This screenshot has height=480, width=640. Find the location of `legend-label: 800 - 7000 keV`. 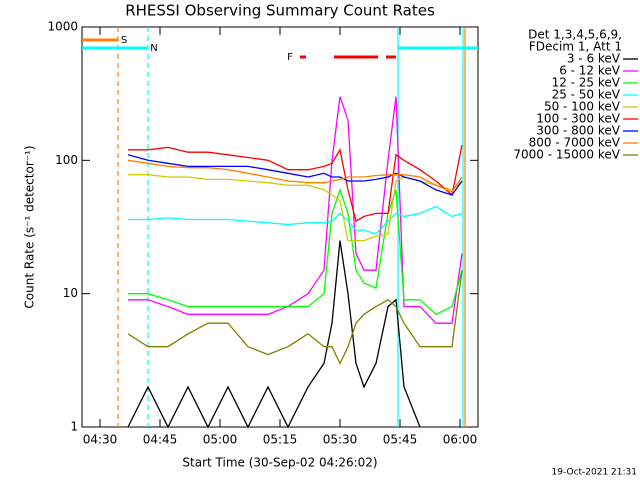

legend-label: 800 - 7000 keV is located at coordinates (575, 143).